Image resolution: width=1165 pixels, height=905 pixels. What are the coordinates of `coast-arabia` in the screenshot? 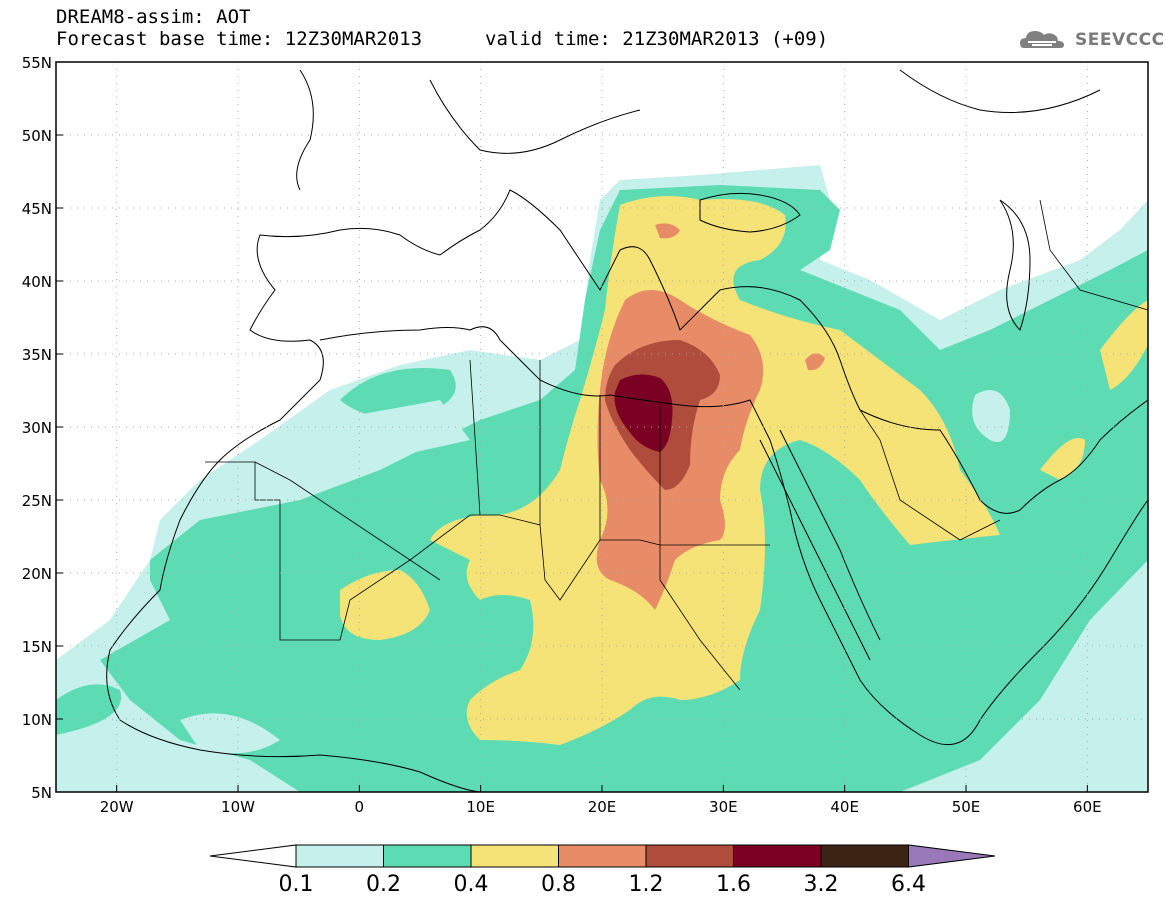 It's located at (1003, 456).